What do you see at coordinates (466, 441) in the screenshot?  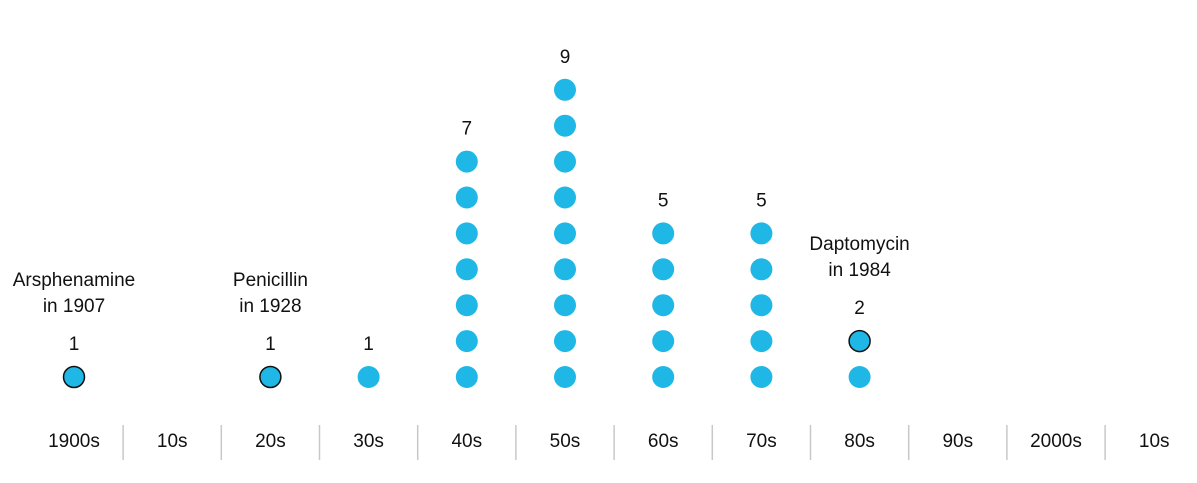 I see `x-tick-label: 40s` at bounding box center [466, 441].